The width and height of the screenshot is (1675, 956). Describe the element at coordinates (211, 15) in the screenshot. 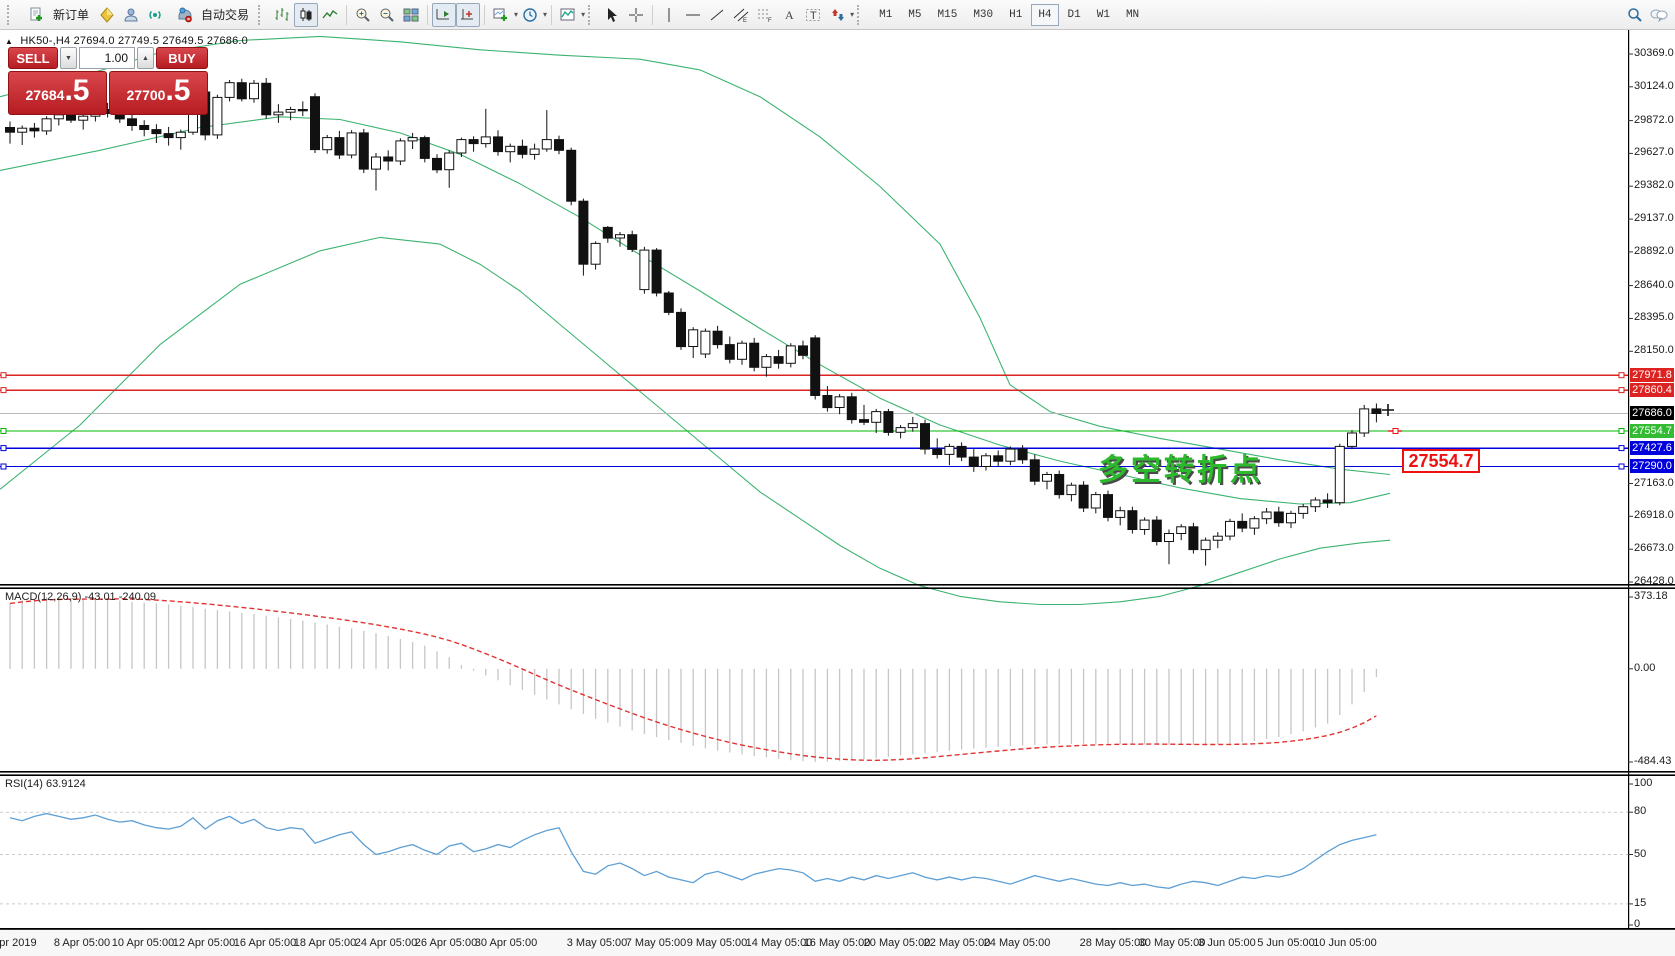

I see `autotrading-button: 自动交易` at that location.